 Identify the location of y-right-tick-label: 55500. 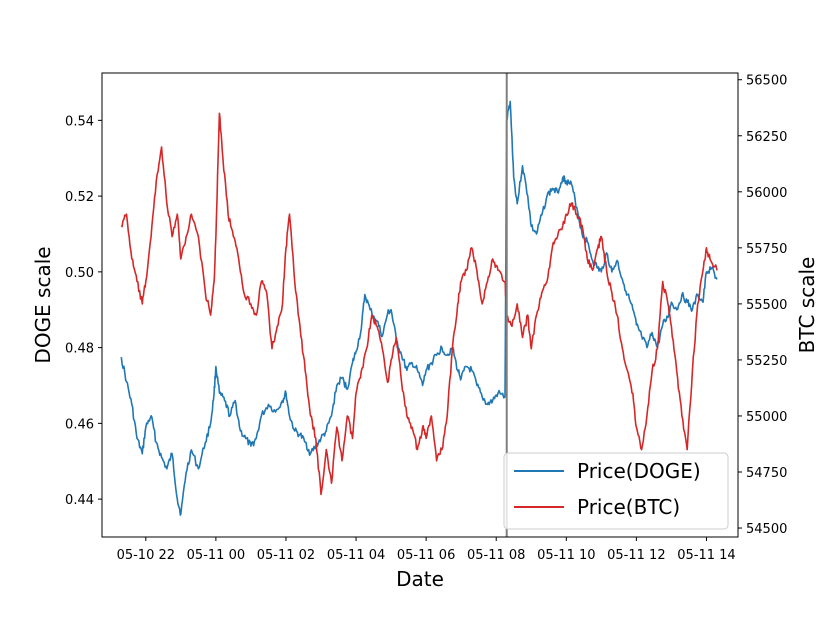
(766, 305).